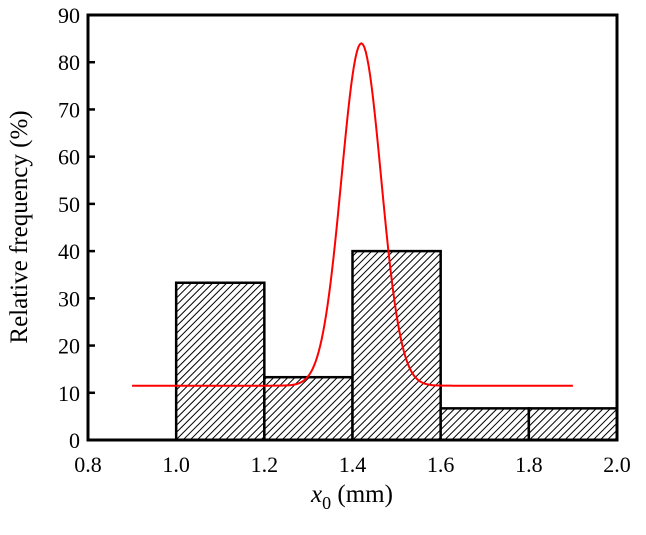 This screenshot has width=646, height=535. What do you see at coordinates (69, 109) in the screenshot?
I see `y-tick-label: 70` at bounding box center [69, 109].